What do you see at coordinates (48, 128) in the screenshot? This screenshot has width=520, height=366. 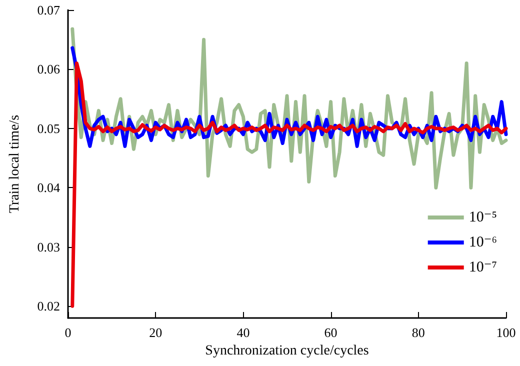 I see `y-tick-label: 0.05` at bounding box center [48, 128].